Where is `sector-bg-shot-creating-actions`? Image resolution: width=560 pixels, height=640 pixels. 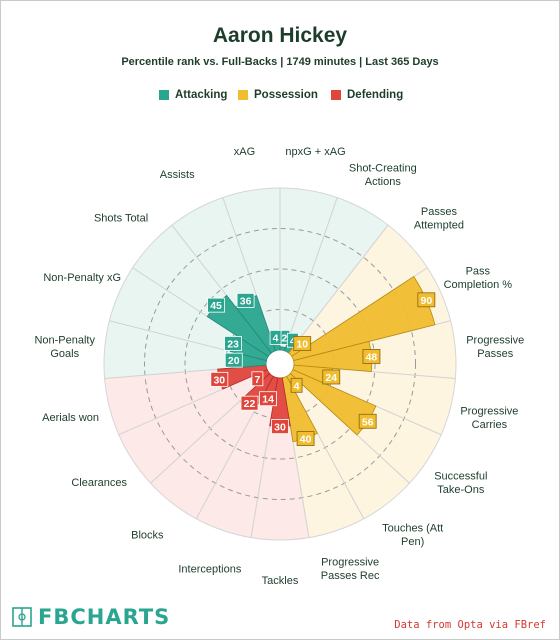 sector-bg-shot-creating-actions is located at coordinates (336, 275).